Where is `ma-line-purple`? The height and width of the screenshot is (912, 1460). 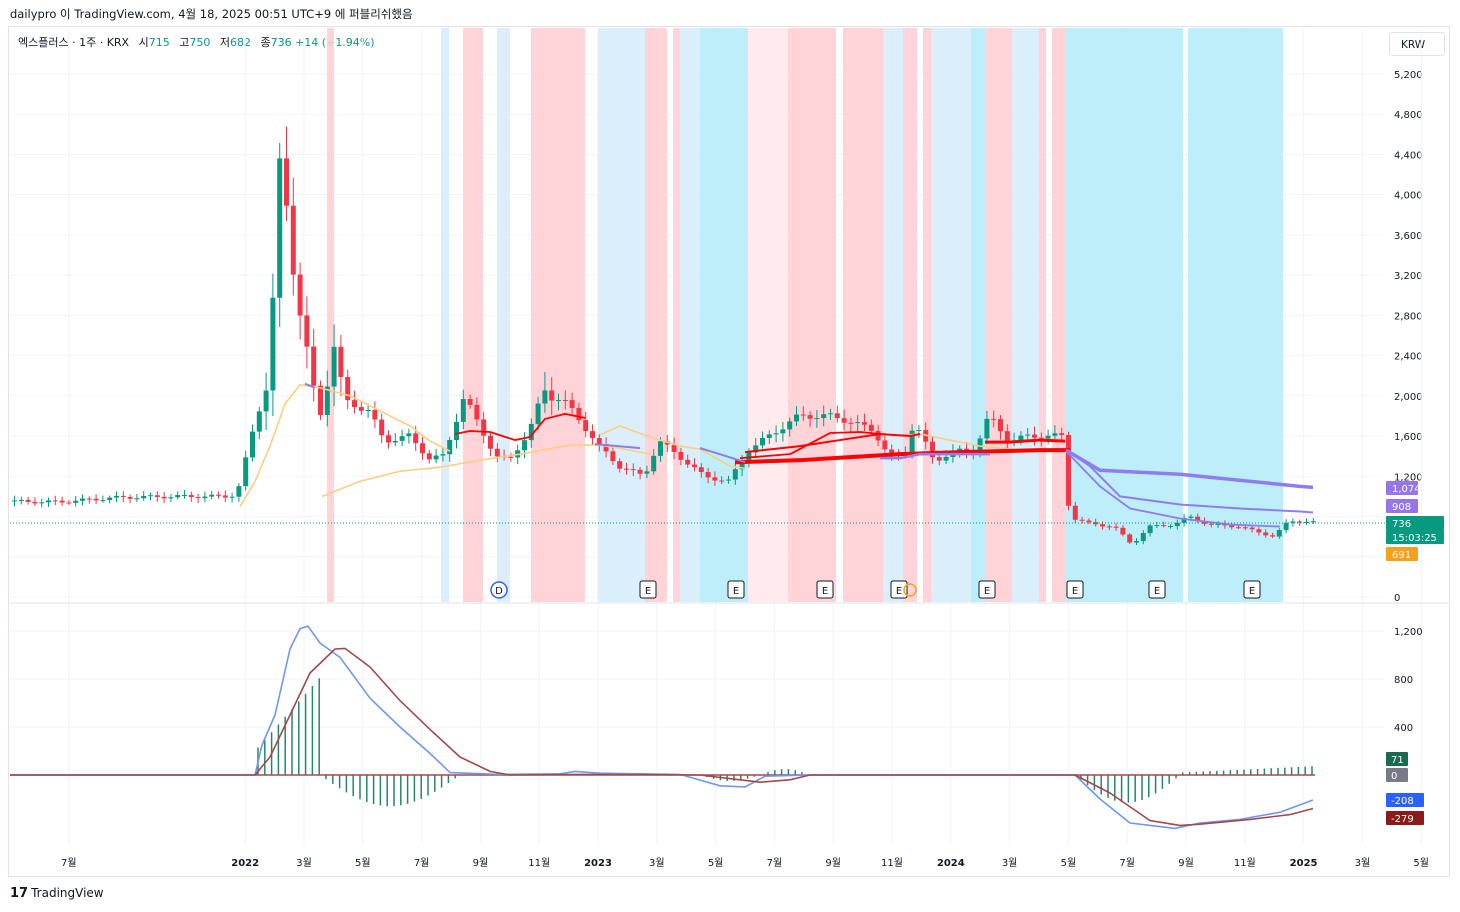 ma-line-purple is located at coordinates (1189, 481).